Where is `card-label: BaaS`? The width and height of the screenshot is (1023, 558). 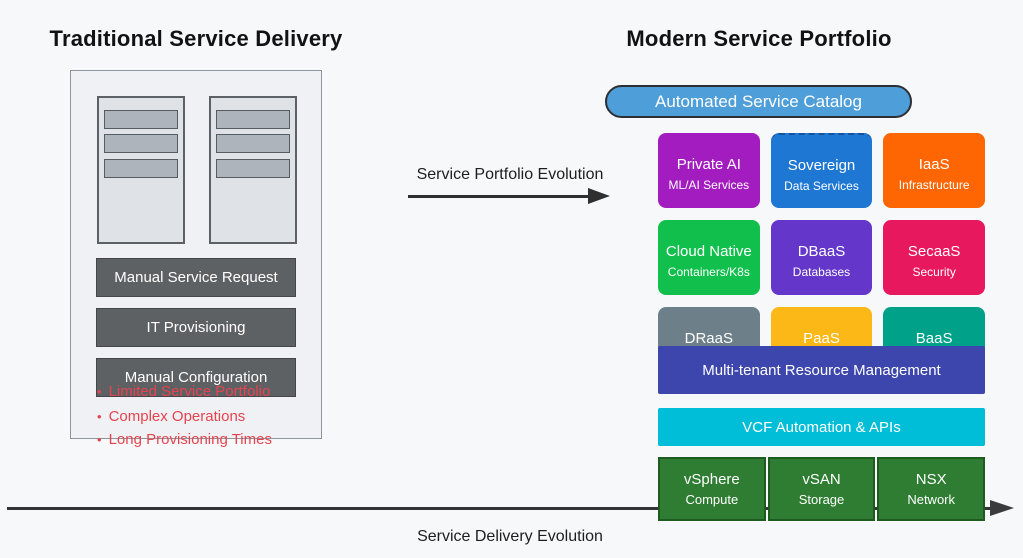 card-label: BaaS is located at coordinates (934, 338).